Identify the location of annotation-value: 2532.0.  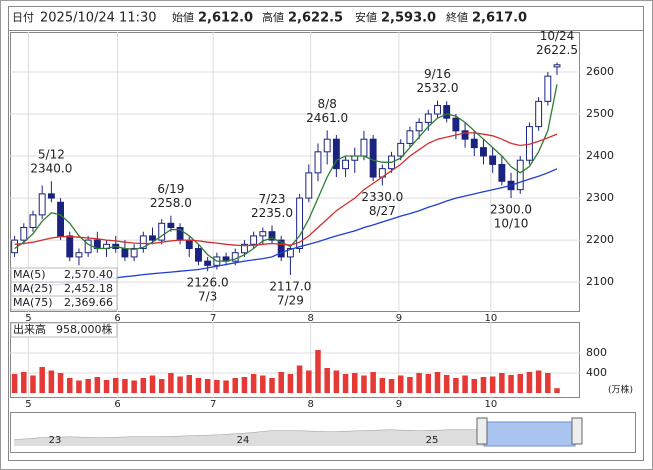
(438, 88).